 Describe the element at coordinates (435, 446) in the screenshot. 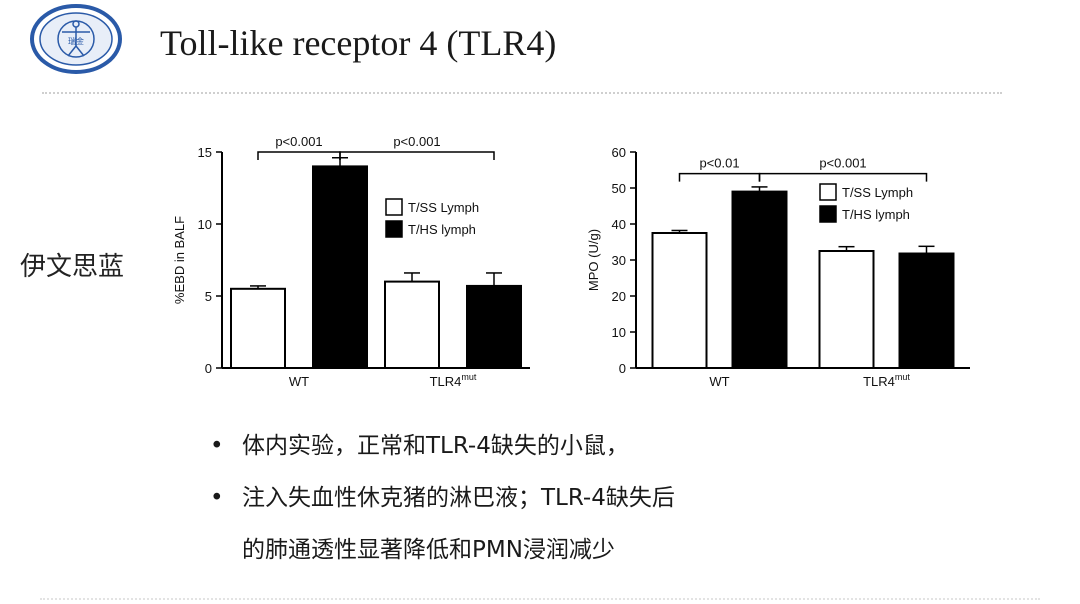

I see `bullet-text: 体内实验，正常和TLR-4缺失的小鼠，` at that location.